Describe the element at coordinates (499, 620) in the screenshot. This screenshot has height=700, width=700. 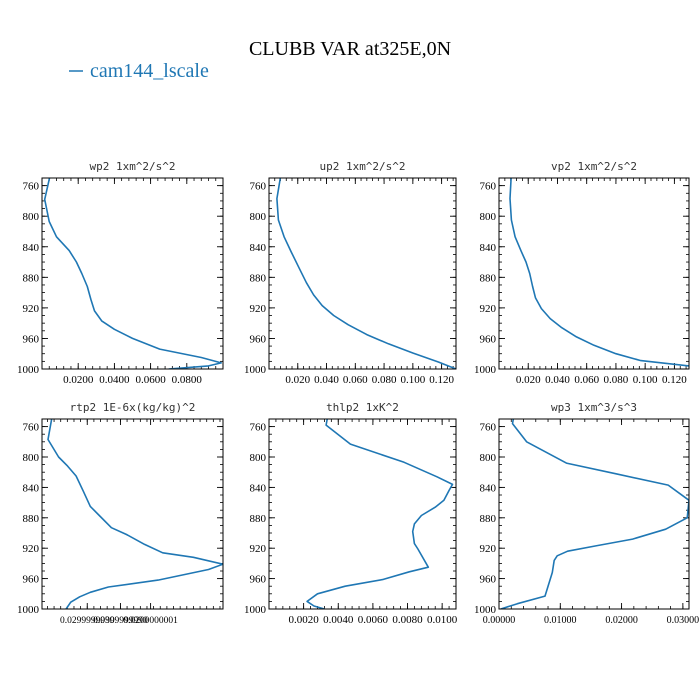
I see `x-tick-label: 0.00000` at that location.